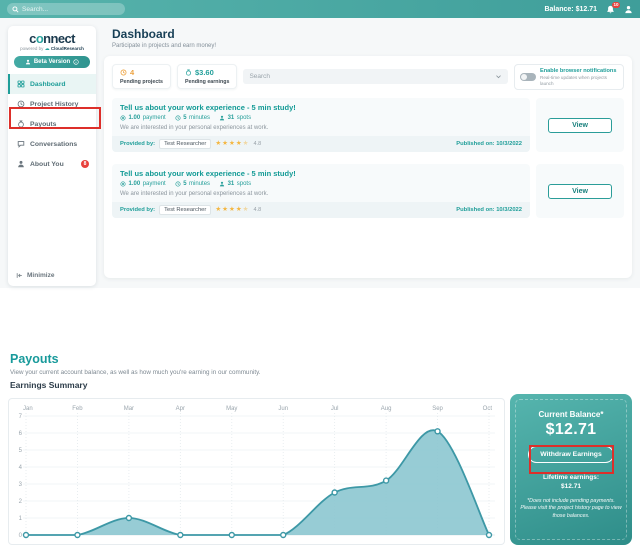  I want to click on toggle-subtitle: Real-time updates when projects launch, so click(573, 80).